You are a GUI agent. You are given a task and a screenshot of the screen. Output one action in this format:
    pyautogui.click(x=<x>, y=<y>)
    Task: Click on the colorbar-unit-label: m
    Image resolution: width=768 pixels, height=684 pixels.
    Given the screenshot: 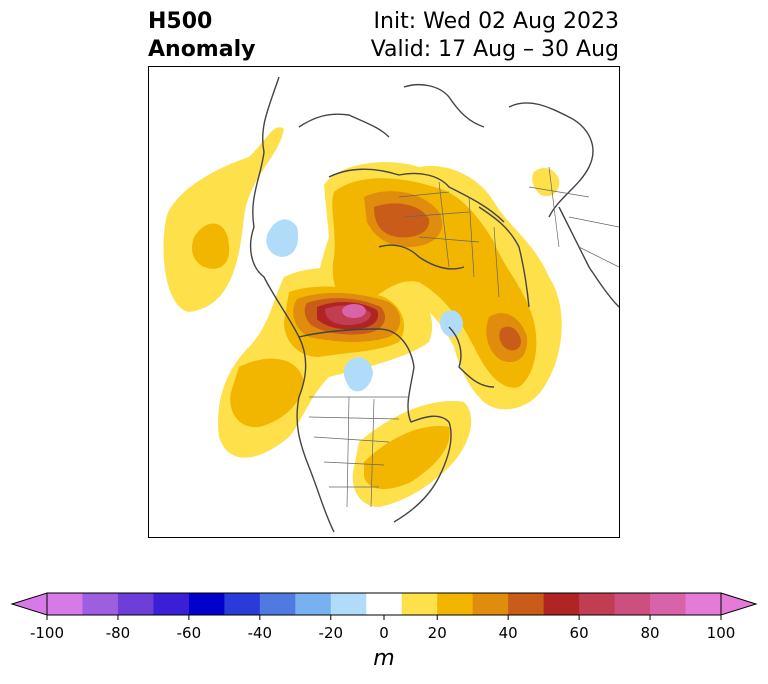 What is the action you would take?
    pyautogui.click(x=384, y=658)
    